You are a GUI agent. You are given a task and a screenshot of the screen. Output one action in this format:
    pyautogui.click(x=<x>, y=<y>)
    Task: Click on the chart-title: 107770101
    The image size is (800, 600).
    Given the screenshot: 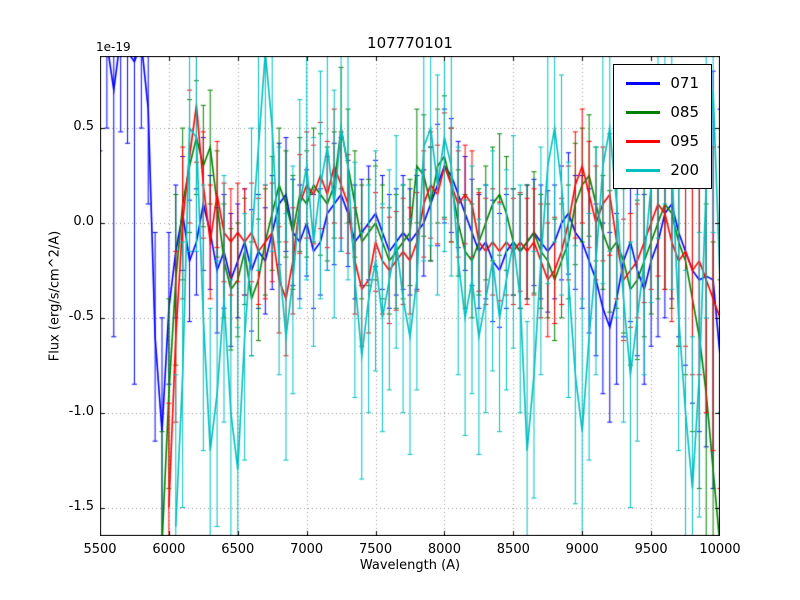 What is the action you would take?
    pyautogui.click(x=410, y=43)
    